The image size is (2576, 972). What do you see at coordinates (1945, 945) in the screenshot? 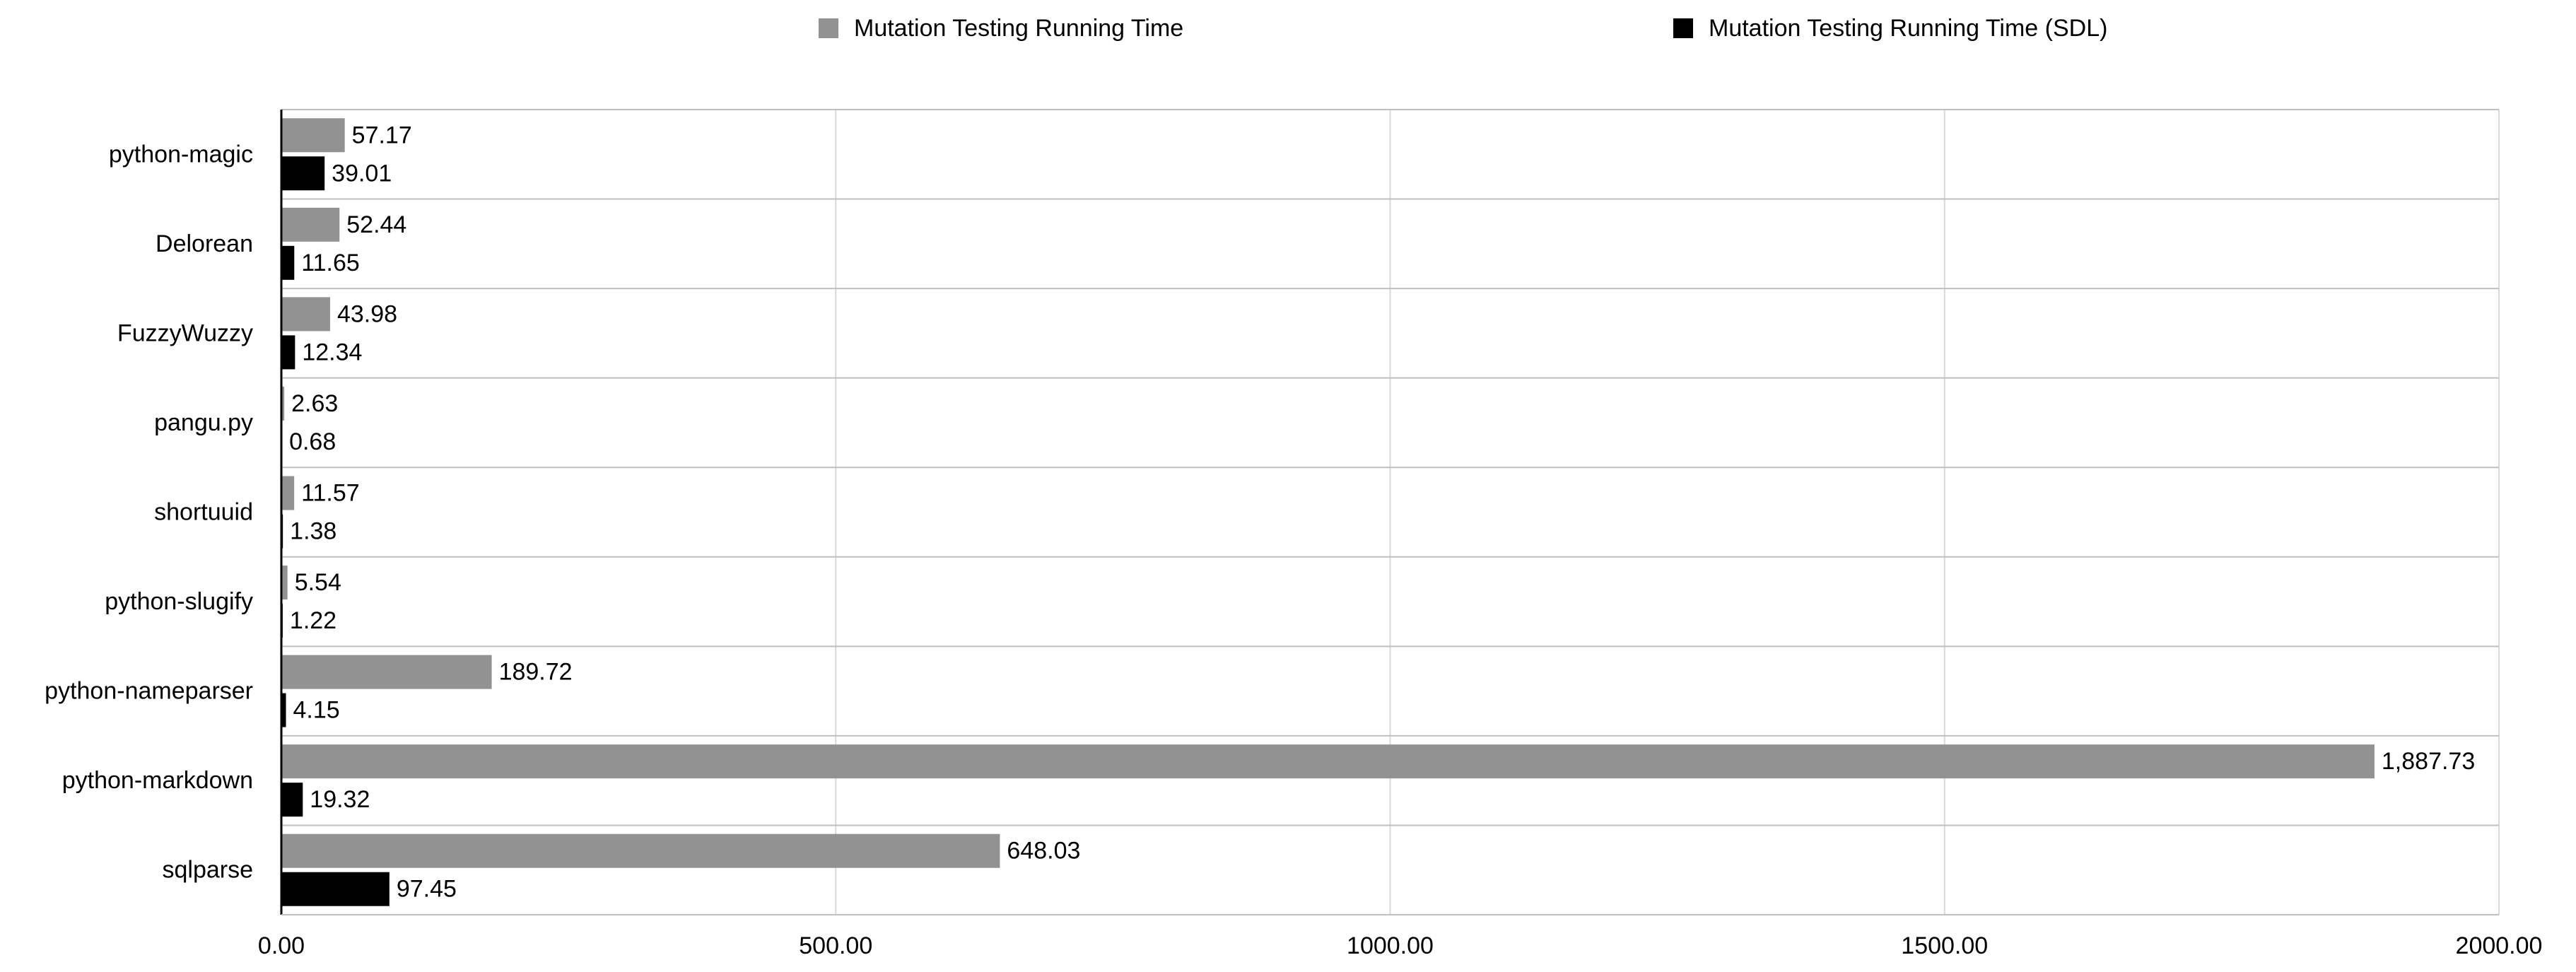
I see `x-tick-label: 1500.00` at bounding box center [1945, 945].